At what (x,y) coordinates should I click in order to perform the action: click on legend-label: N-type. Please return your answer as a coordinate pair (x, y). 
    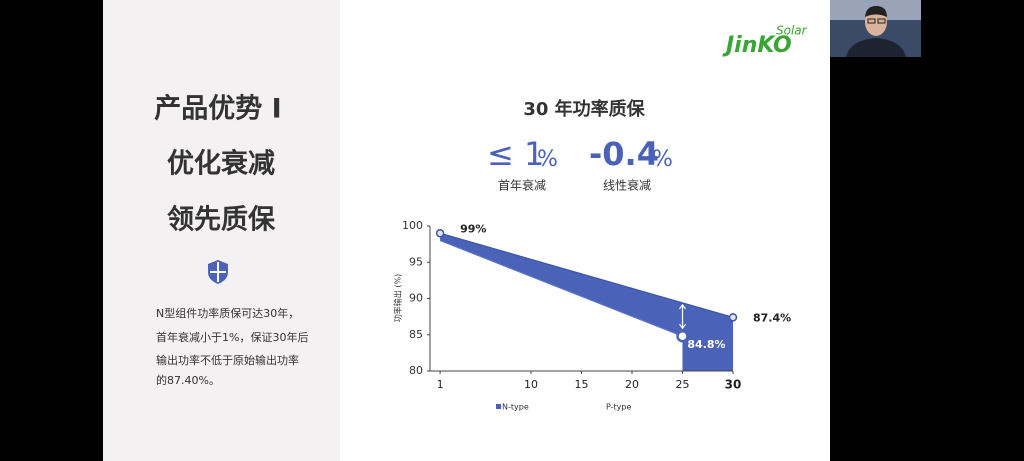
    Looking at the image, I should click on (515, 407).